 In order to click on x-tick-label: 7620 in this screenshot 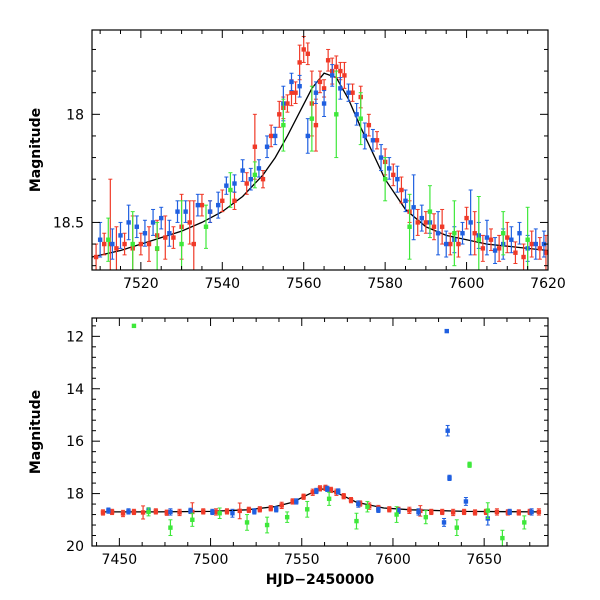, I will do `click(548, 284)`.